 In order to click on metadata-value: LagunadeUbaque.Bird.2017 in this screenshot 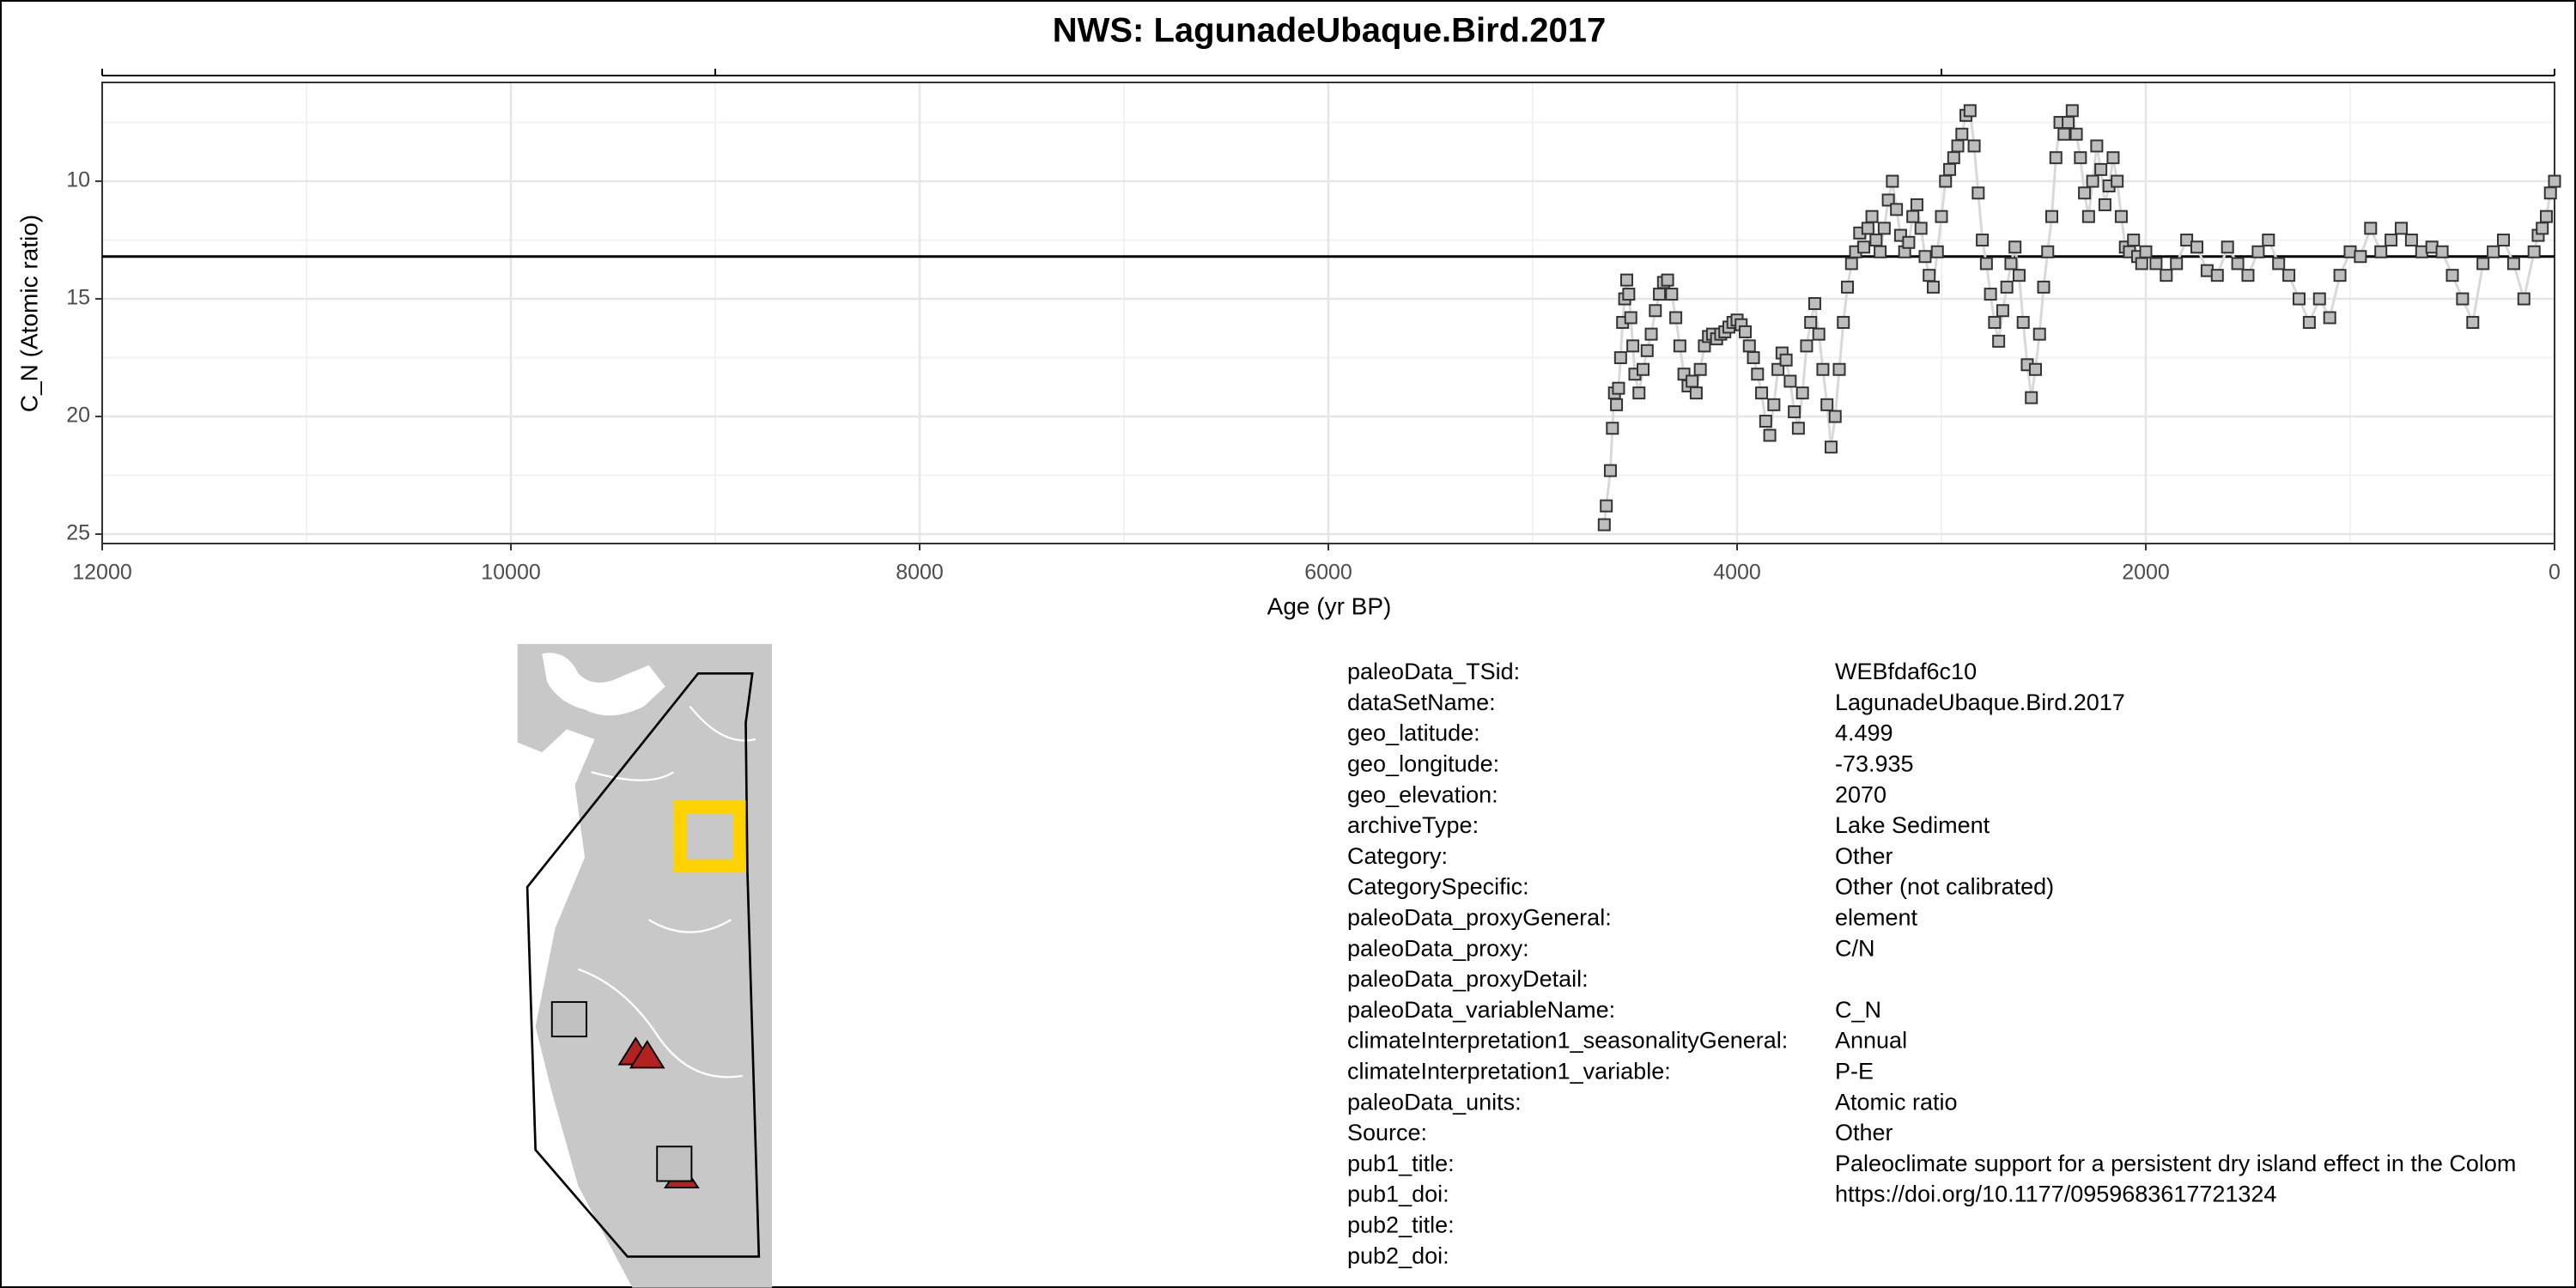, I will do `click(1980, 702)`.